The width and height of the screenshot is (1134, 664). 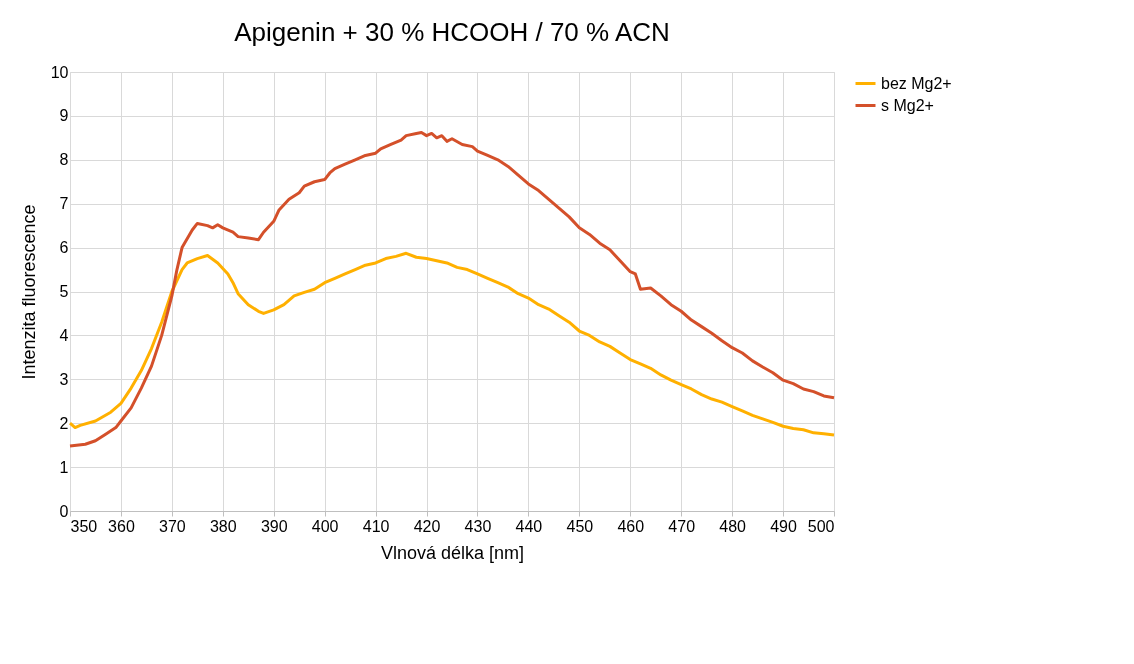 What do you see at coordinates (274, 526) in the screenshot?
I see `x-tick-label: 390` at bounding box center [274, 526].